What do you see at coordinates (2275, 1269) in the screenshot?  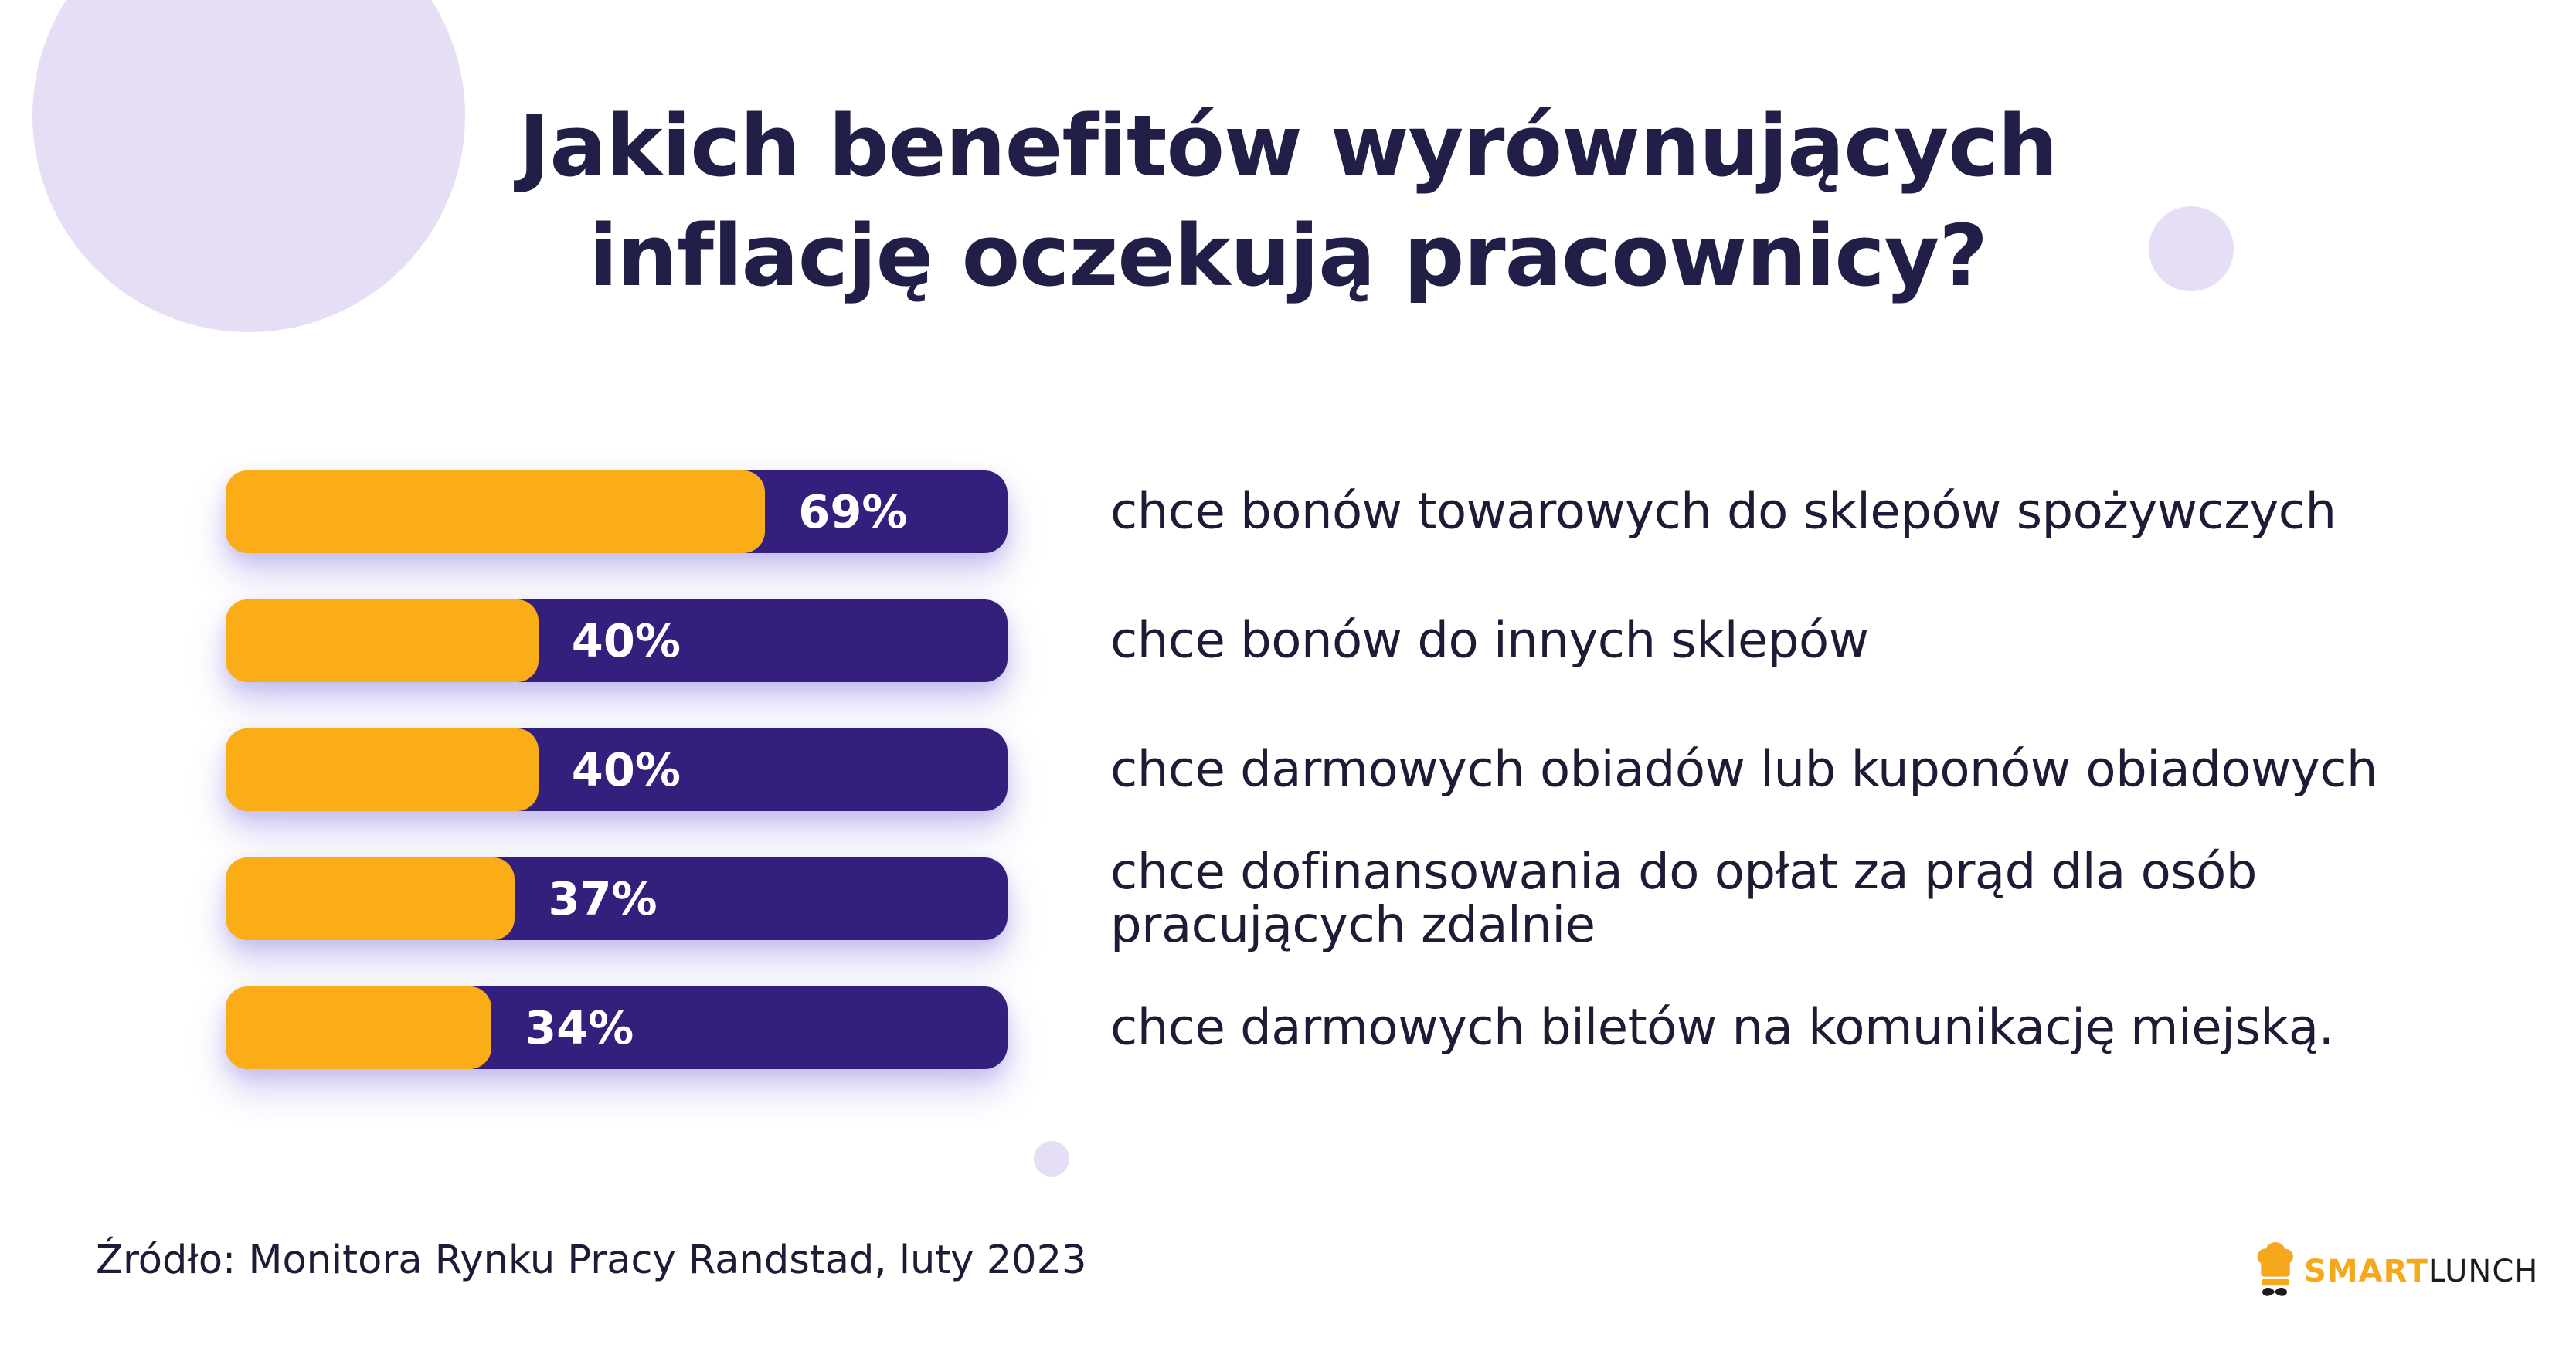 I see `chef-hat-icon` at bounding box center [2275, 1269].